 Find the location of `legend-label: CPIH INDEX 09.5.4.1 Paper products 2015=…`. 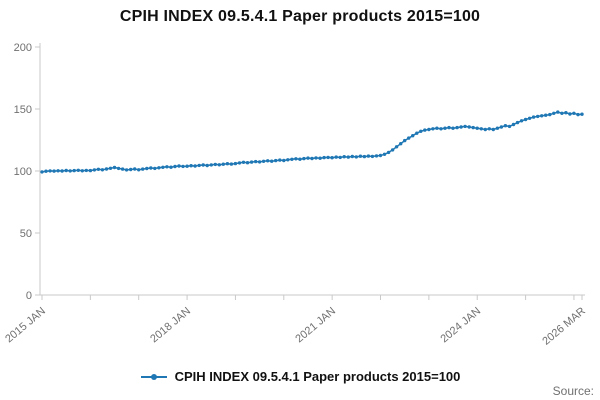

legend-label: CPIH INDEX 09.5.4.1 Paper products 2015=… is located at coordinates (317, 376).